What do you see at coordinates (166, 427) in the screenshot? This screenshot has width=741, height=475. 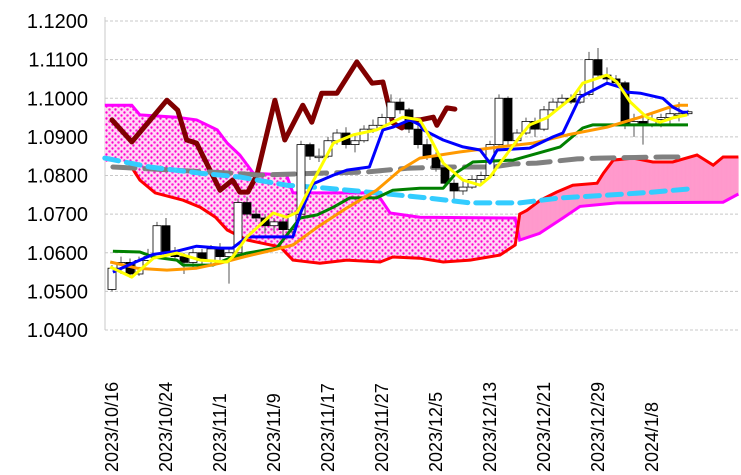 I see `x-tick-label: 2023/10/24` at bounding box center [166, 427].